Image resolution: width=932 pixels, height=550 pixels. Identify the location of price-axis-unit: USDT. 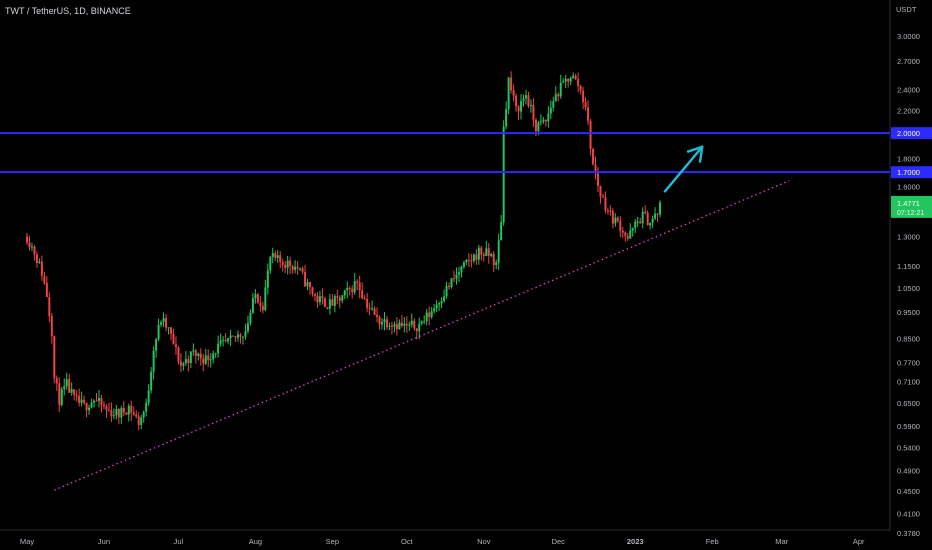
(906, 9).